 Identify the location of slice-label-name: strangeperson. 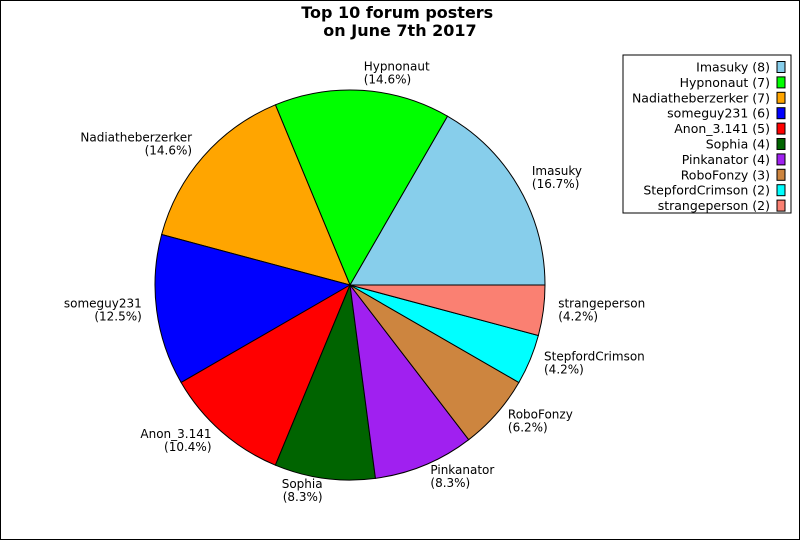
(601, 303).